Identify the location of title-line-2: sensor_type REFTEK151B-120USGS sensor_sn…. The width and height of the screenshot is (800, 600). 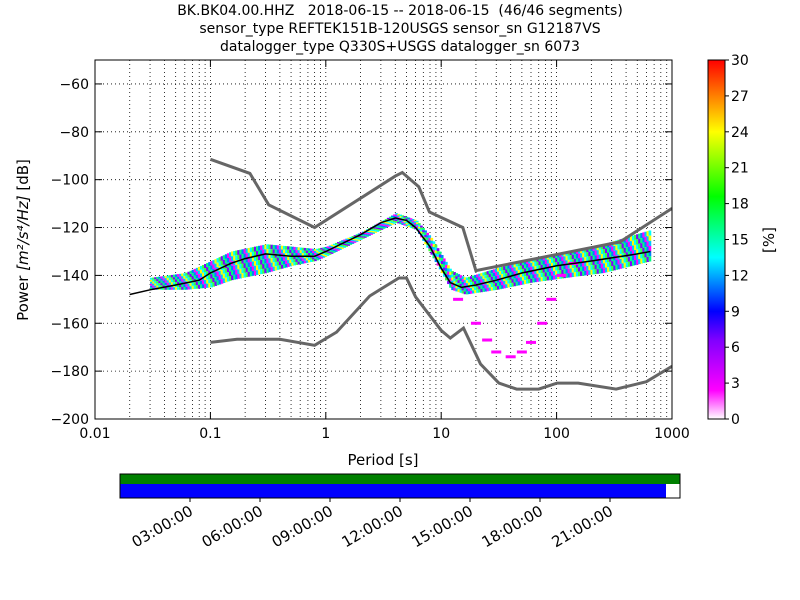
(400, 29).